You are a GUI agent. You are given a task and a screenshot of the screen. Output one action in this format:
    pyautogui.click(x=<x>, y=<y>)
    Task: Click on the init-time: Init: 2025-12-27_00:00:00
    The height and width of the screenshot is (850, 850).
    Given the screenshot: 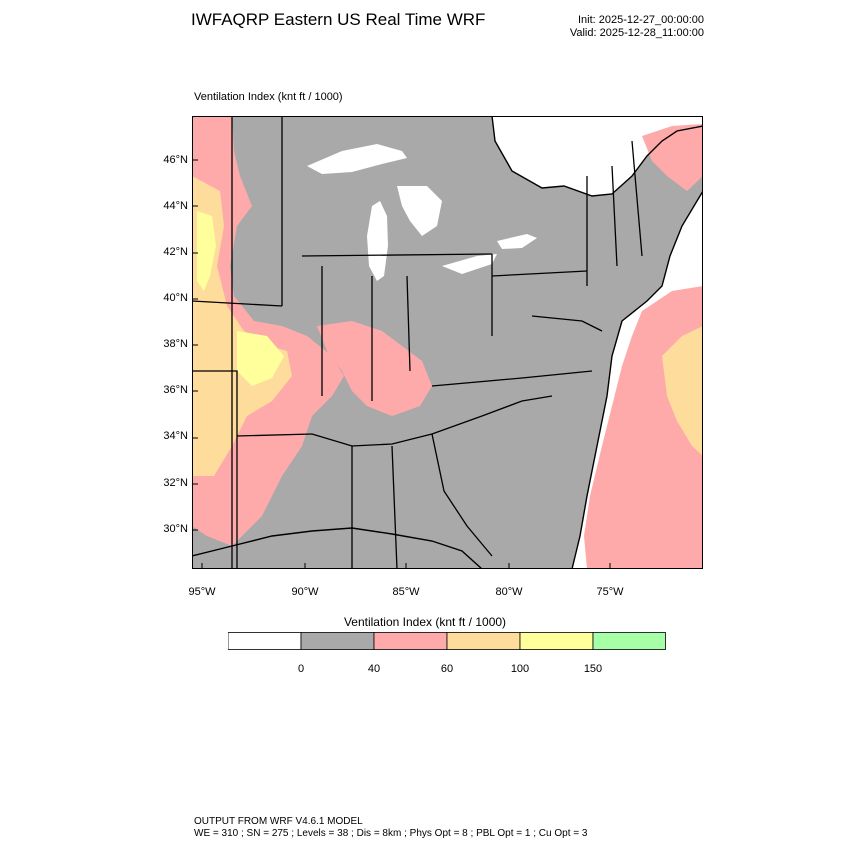 What is the action you would take?
    pyautogui.click(x=641, y=20)
    